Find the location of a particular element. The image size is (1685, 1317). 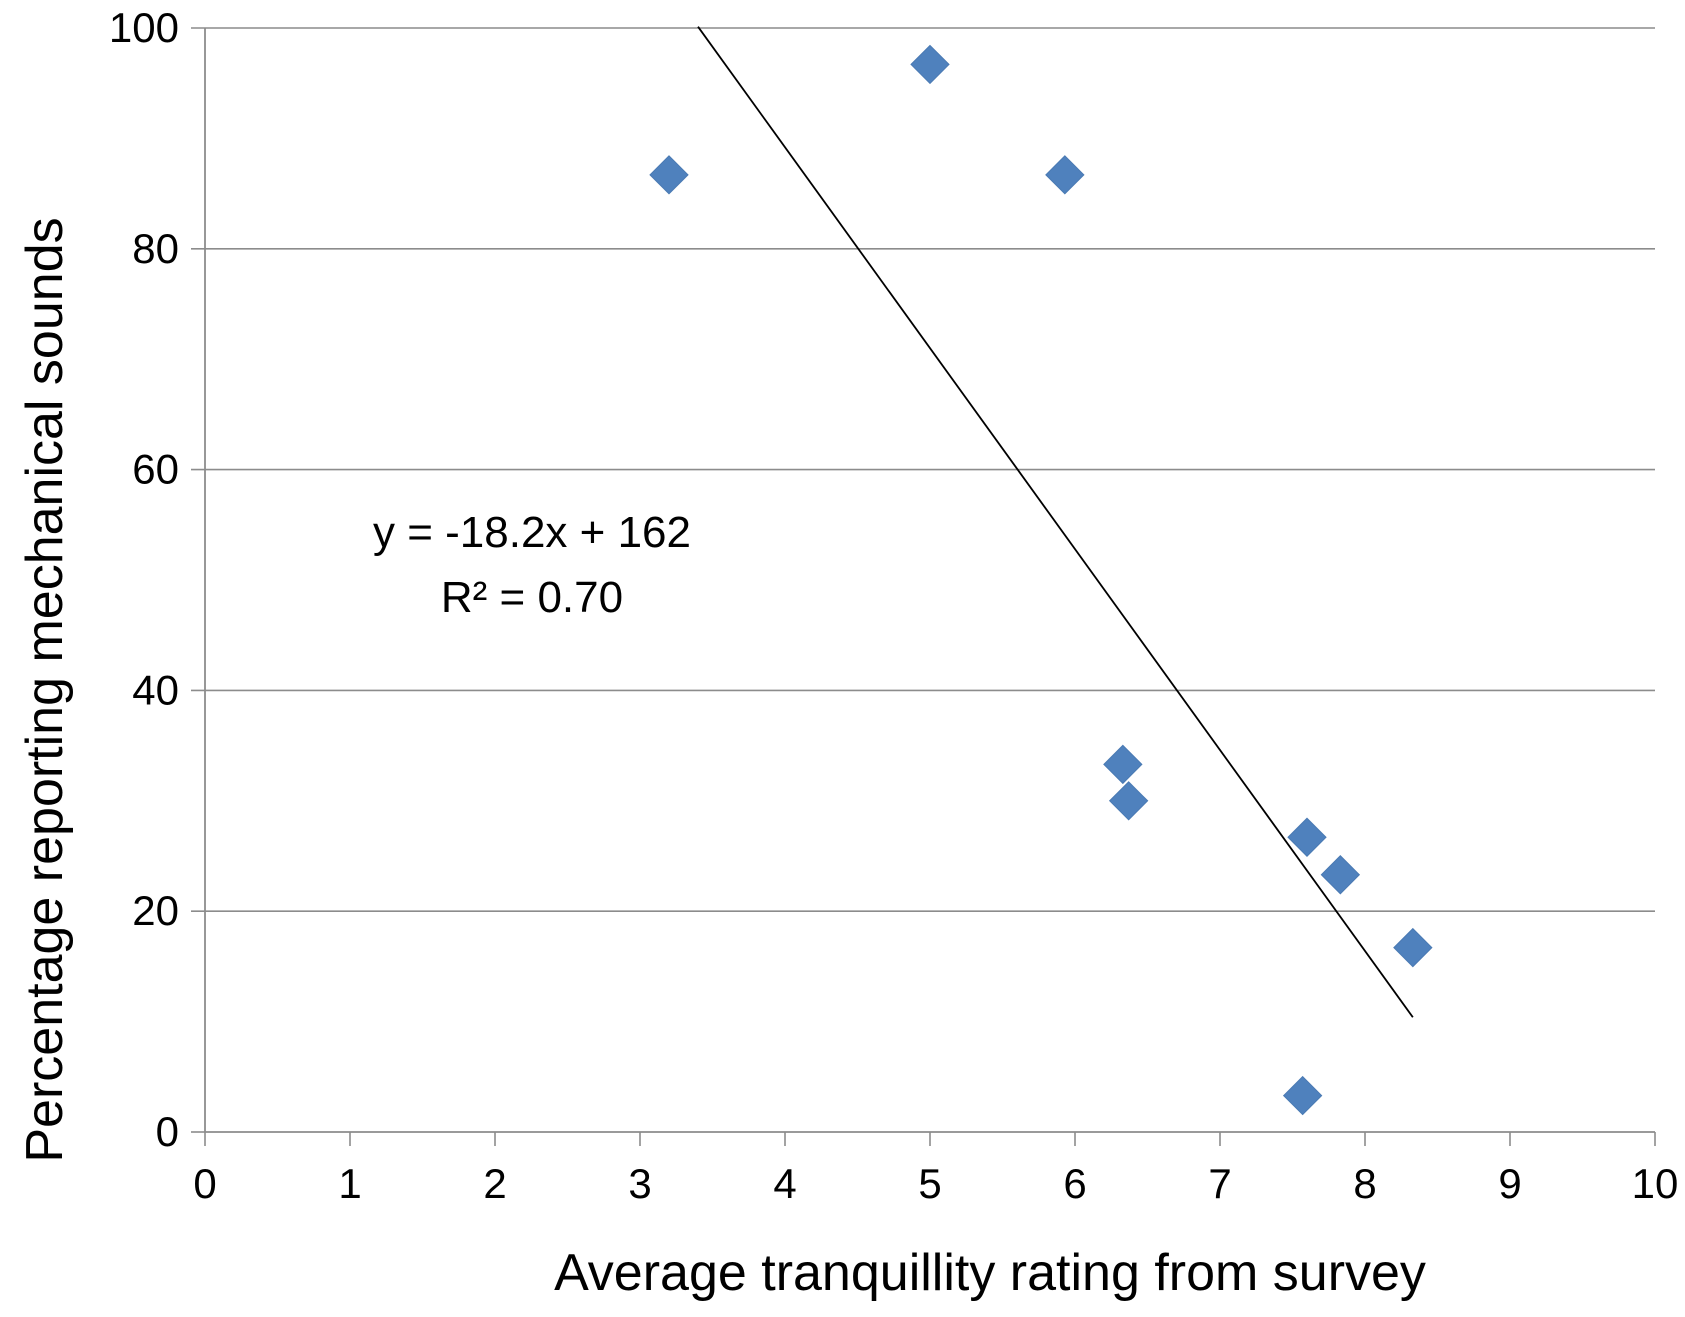

y-tick-label: 0 is located at coordinates (167, 1131).